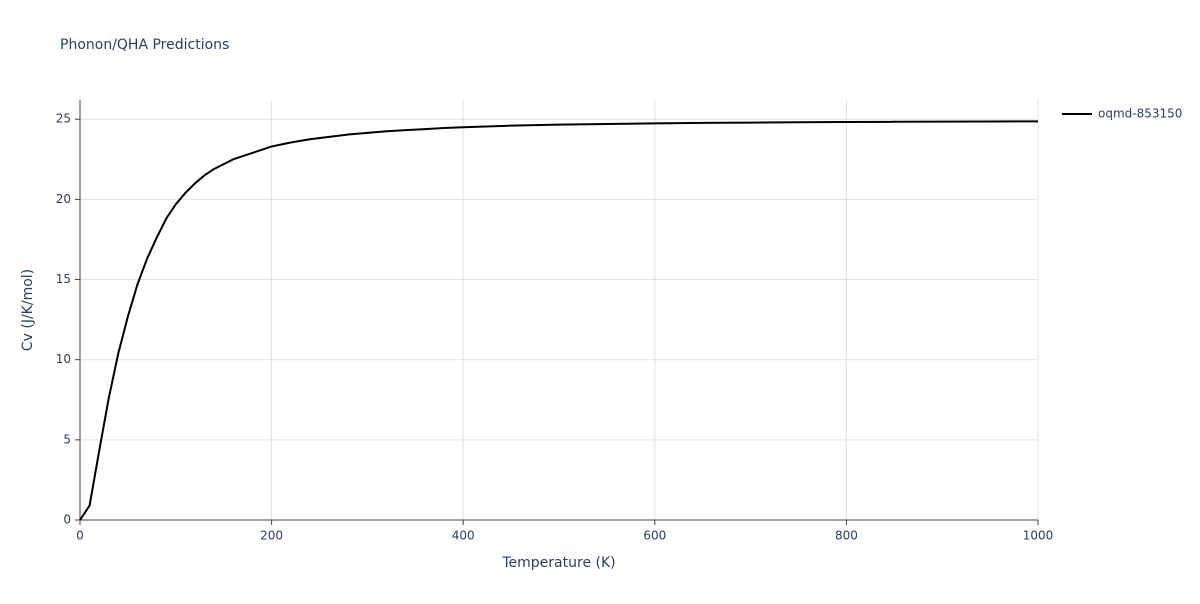 This screenshot has height=604, width=1200. Describe the element at coordinates (67, 520) in the screenshot. I see `y-tick-label: 0` at that location.